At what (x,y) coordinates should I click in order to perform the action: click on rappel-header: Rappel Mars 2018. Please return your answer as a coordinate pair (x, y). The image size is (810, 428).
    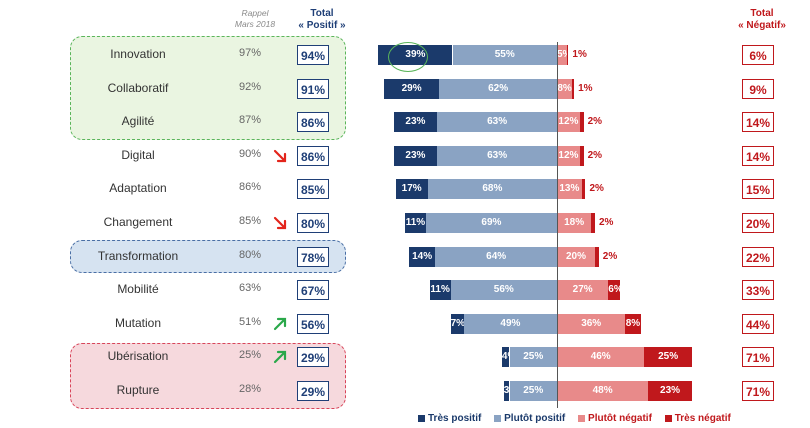
    Looking at the image, I should click on (255, 19).